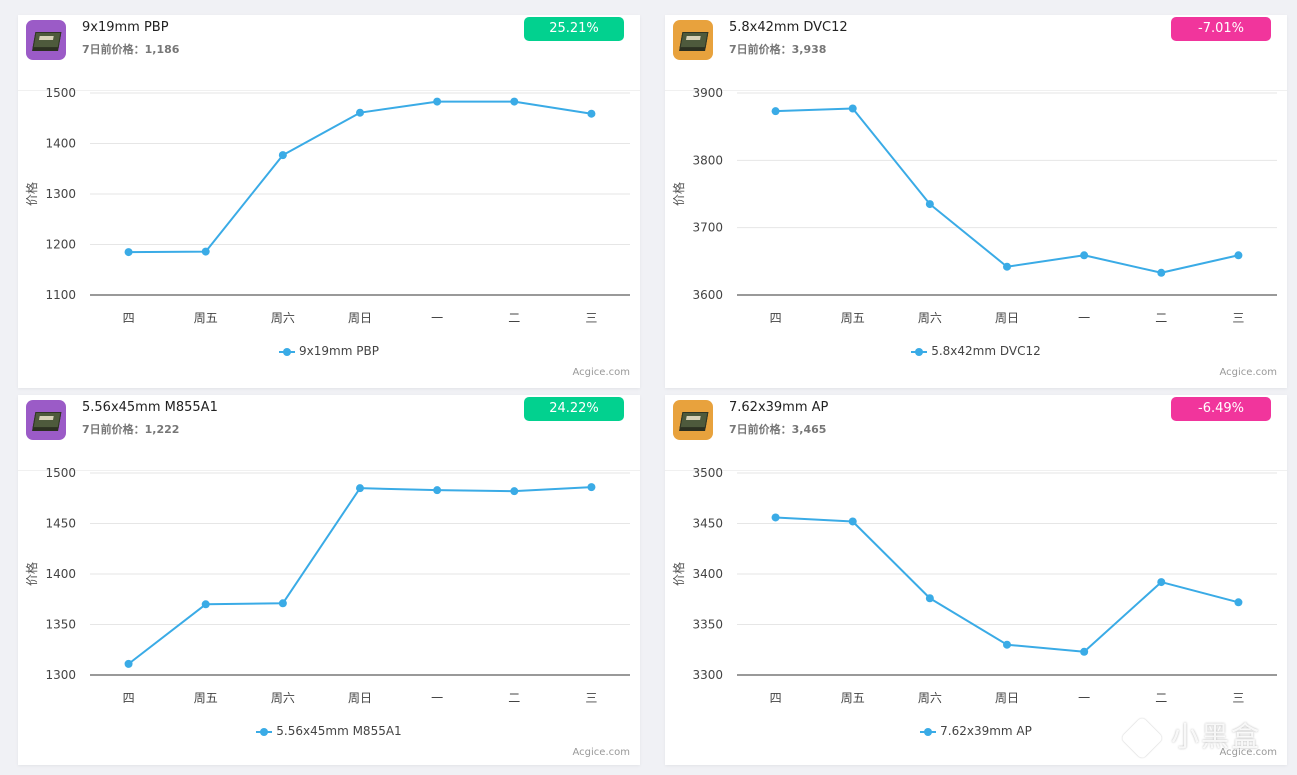 This screenshot has width=1297, height=775. I want to click on change-badge: -7.01%, so click(1221, 29).